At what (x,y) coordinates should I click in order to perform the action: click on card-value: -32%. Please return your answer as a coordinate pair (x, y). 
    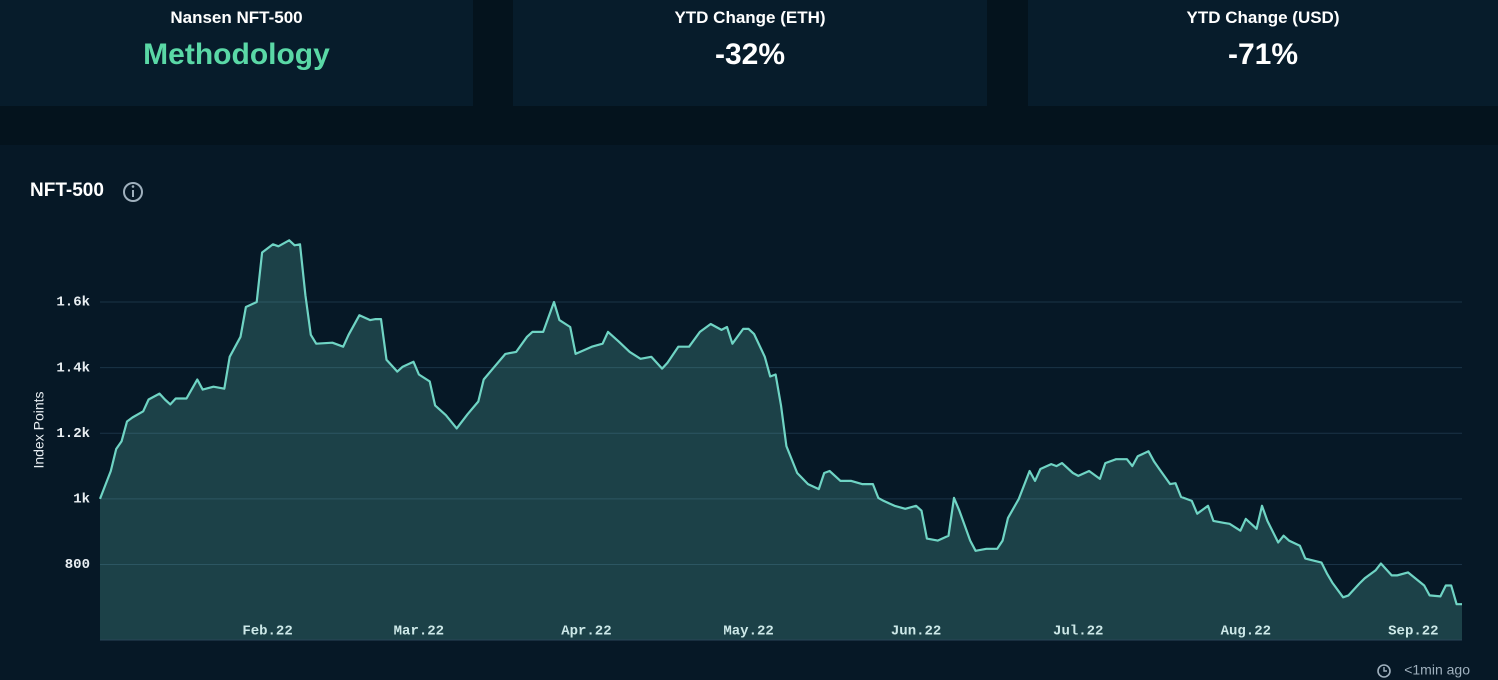
    Looking at the image, I should click on (750, 54).